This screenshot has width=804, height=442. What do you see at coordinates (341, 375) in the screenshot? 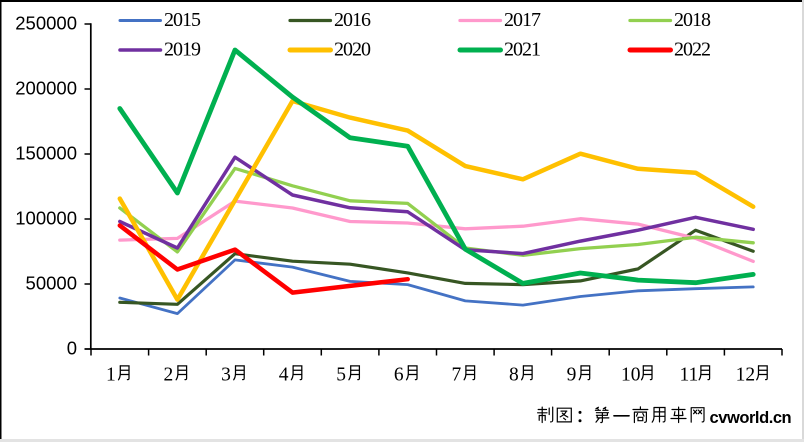
I see `svg-text: 5` at bounding box center [341, 375].